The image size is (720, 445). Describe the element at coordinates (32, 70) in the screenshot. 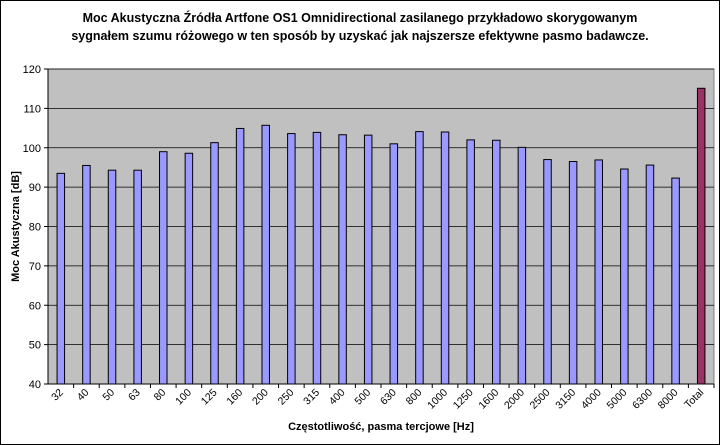

I see `y-tick-label: 120` at that location.